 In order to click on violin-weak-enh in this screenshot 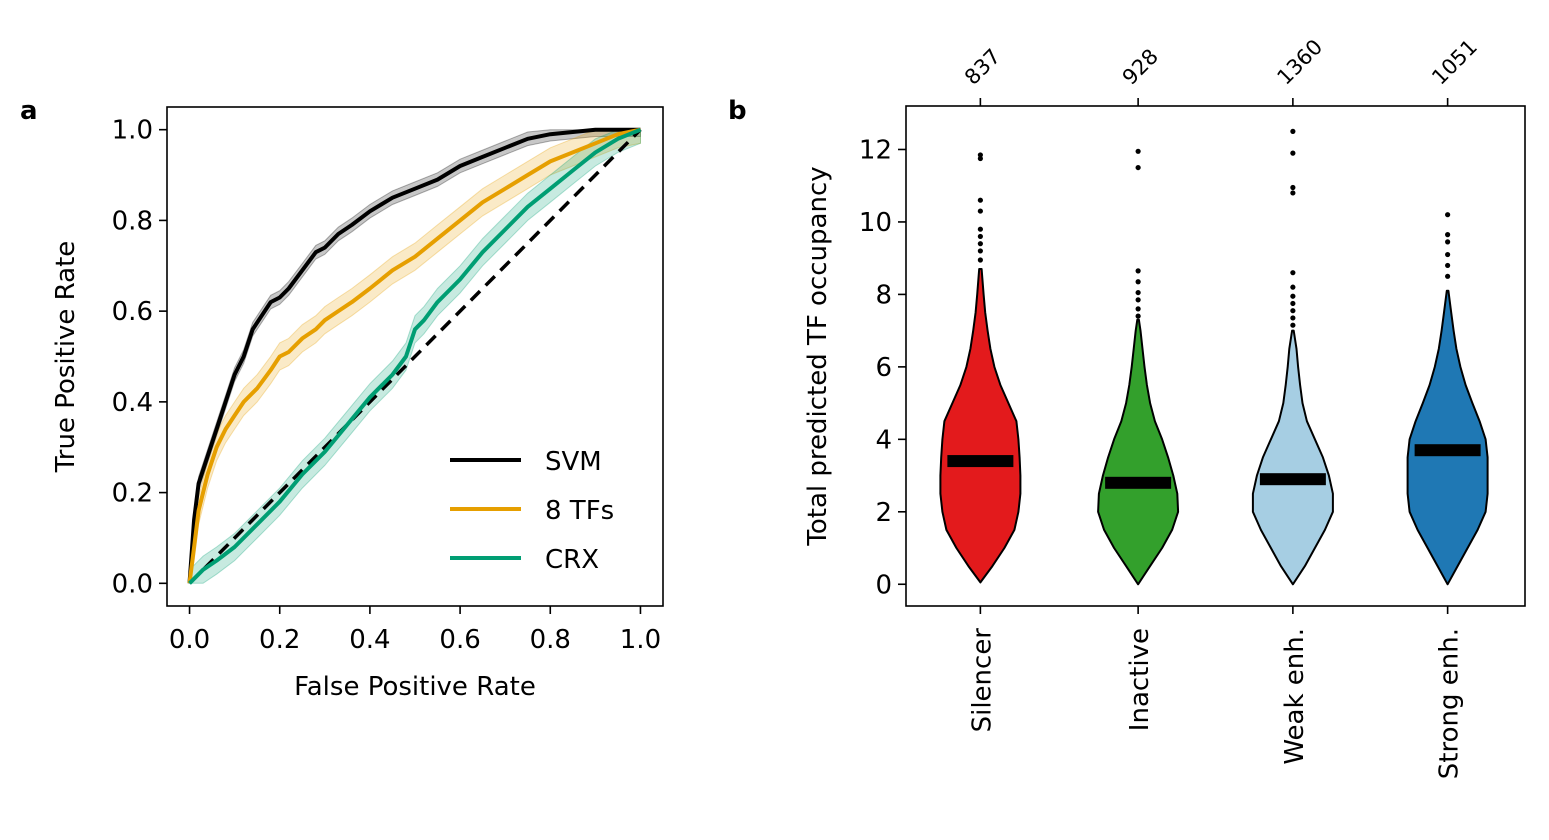, I will do `click(1292, 457)`.